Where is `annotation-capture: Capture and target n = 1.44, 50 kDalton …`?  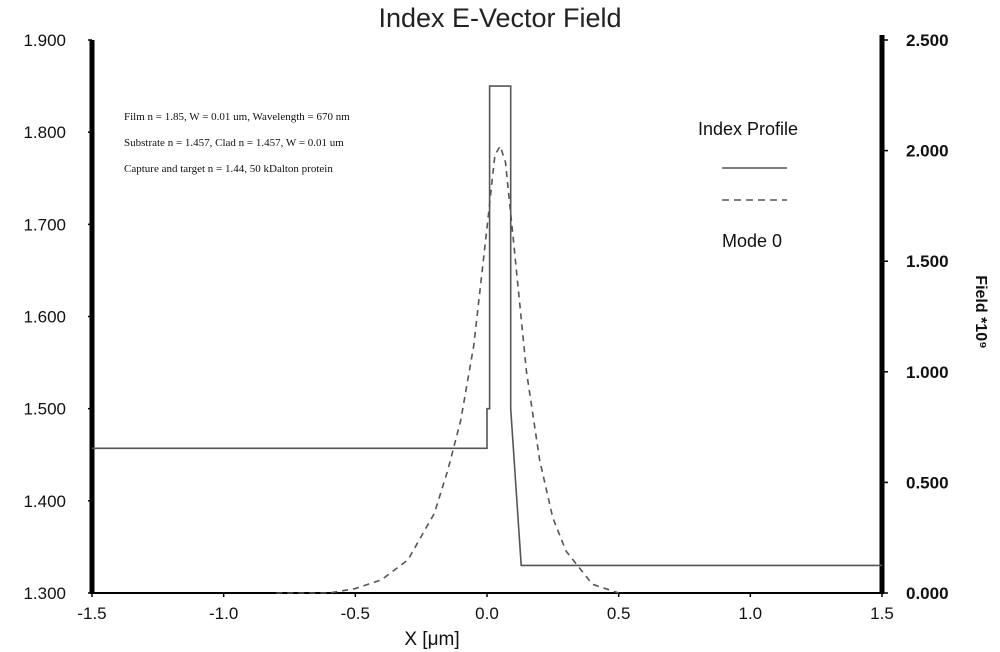 annotation-capture: Capture and target n = 1.44, 50 kDalton … is located at coordinates (228, 169).